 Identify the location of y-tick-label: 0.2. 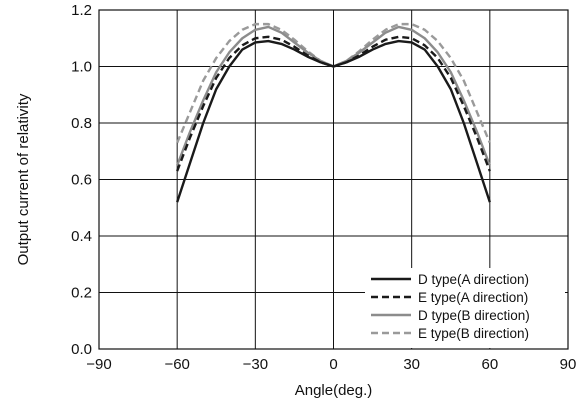
(81, 293).